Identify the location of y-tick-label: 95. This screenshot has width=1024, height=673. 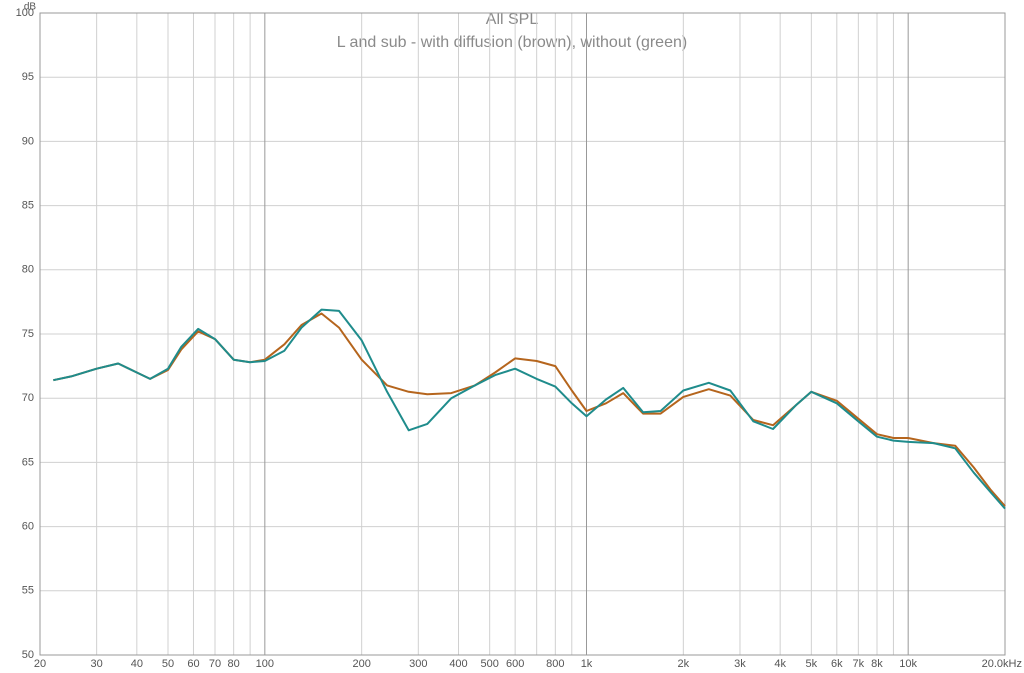
(28, 77).